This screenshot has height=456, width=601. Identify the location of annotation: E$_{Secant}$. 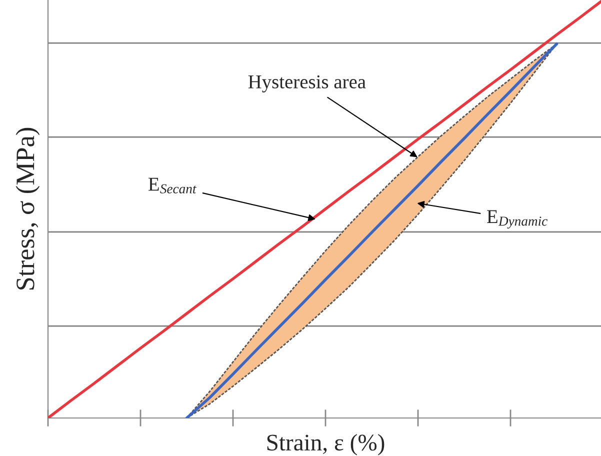
(172, 186).